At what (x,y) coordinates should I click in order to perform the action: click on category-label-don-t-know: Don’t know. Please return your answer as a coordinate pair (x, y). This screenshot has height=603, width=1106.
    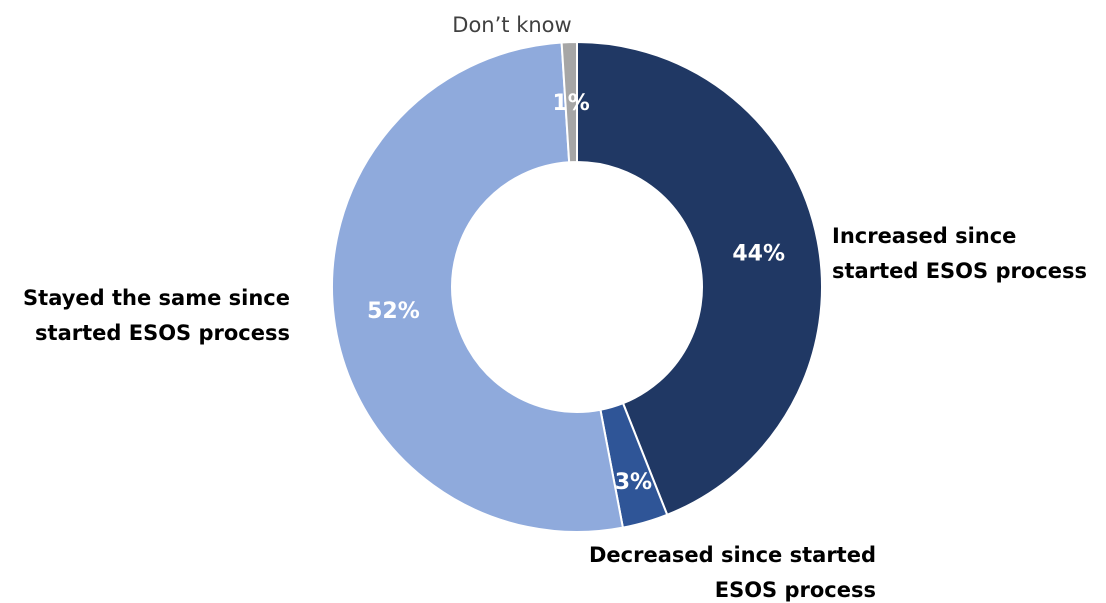
    Looking at the image, I should click on (511, 25).